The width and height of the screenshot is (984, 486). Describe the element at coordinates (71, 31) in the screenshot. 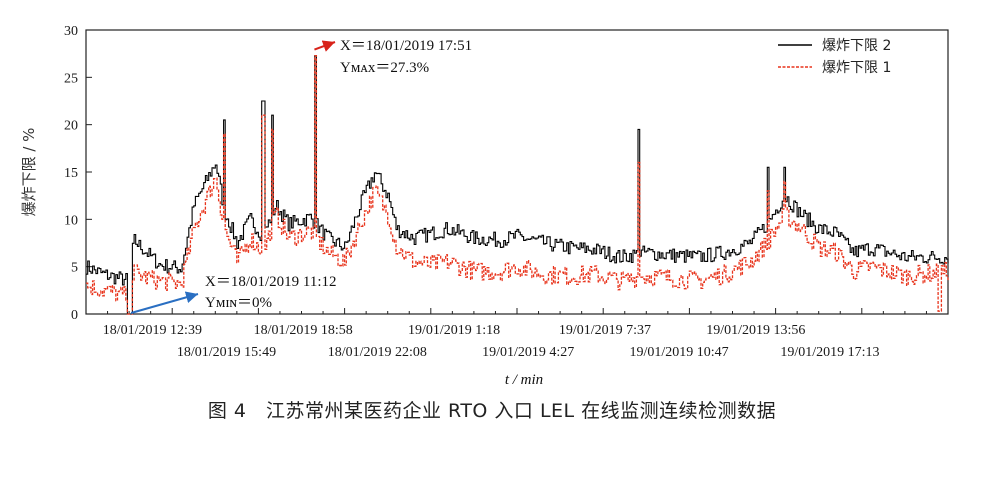

I see `y-tick-label: 30` at that location.